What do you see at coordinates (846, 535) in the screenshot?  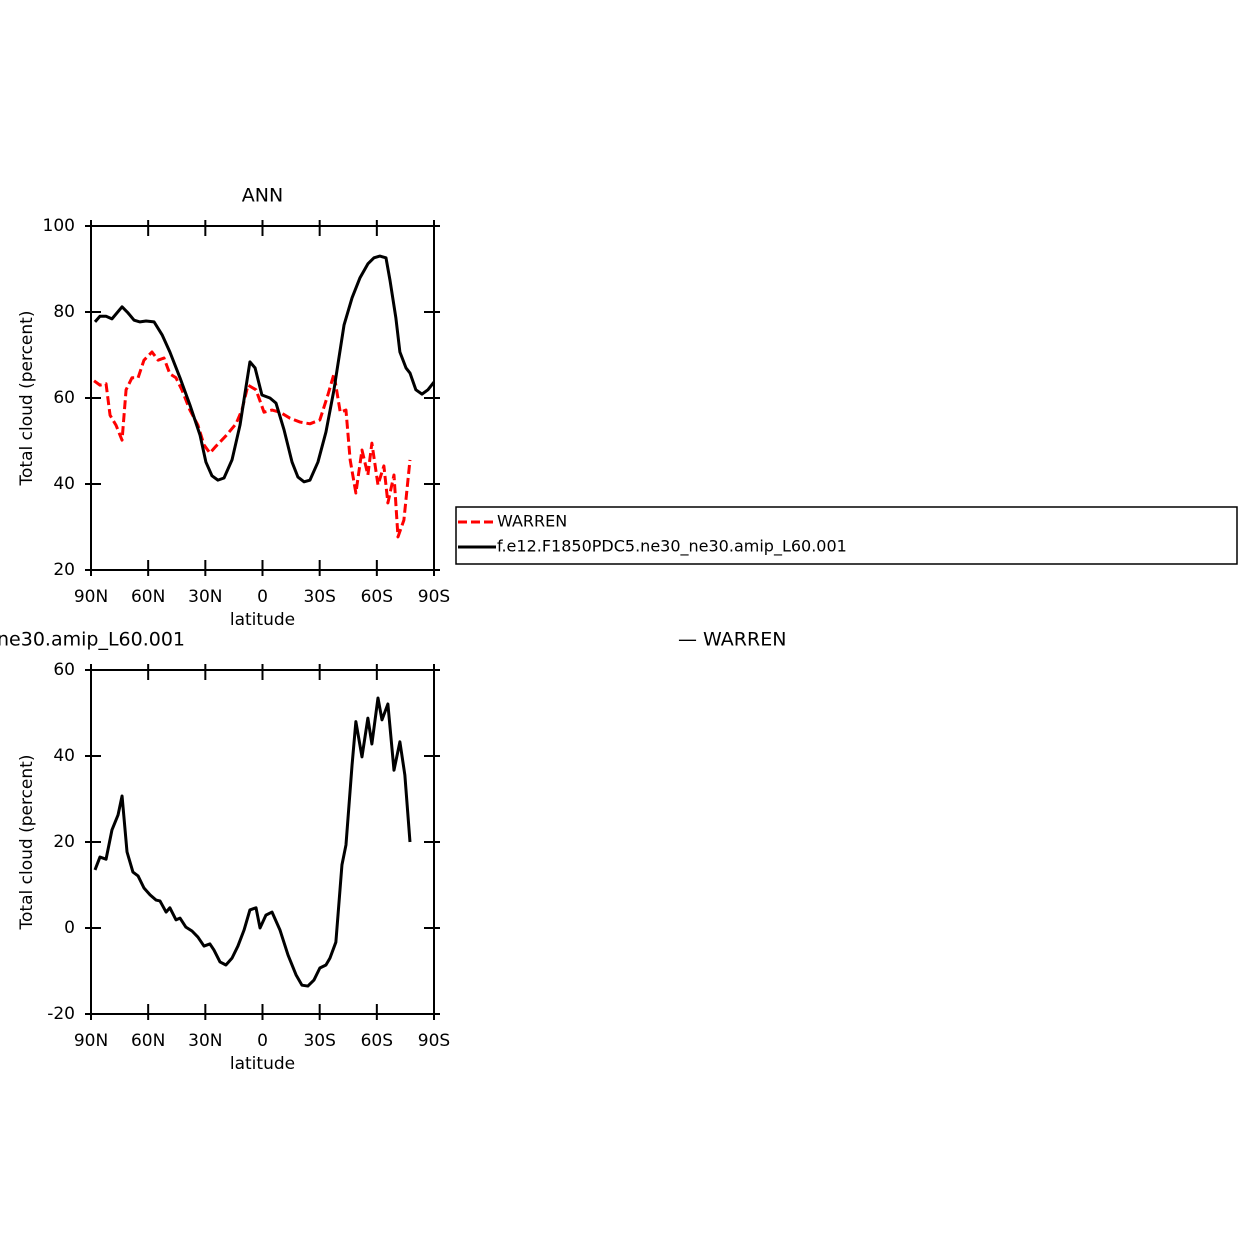 I see `legend-box` at bounding box center [846, 535].